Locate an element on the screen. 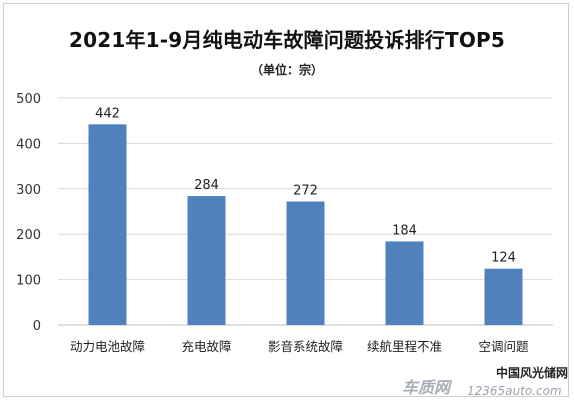 Image resolution: width=574 pixels, height=403 pixels. chart-title: 2021年1-9月纯电动车故障问题投诉排行TOP5 is located at coordinates (286, 40).